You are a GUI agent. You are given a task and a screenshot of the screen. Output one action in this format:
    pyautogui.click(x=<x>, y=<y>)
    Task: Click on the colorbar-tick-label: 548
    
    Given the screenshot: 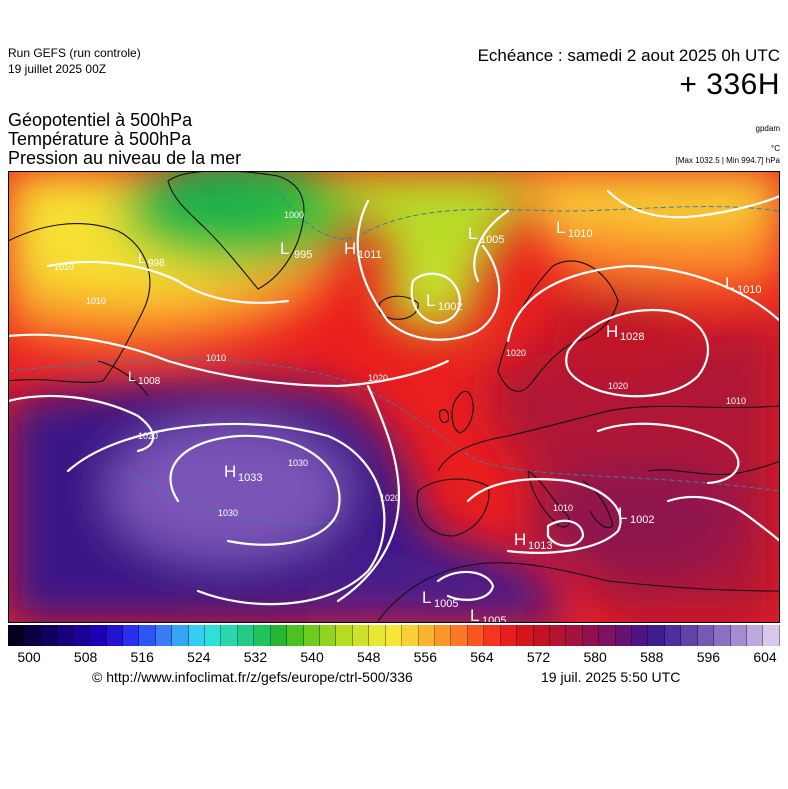 What is the action you would take?
    pyautogui.click(x=369, y=657)
    